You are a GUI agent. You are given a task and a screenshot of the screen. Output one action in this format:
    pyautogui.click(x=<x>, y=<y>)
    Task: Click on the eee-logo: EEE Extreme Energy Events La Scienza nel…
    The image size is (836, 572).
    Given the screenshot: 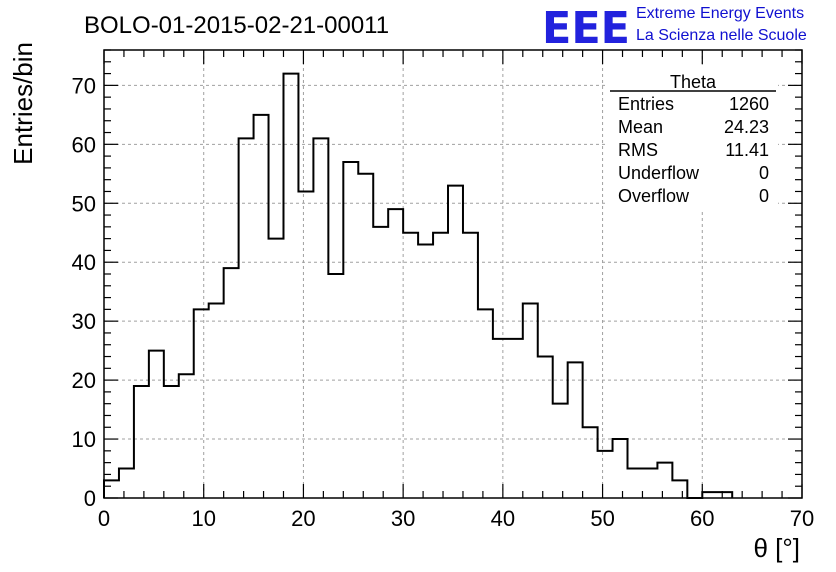 What is the action you would take?
    pyautogui.click(x=674, y=28)
    